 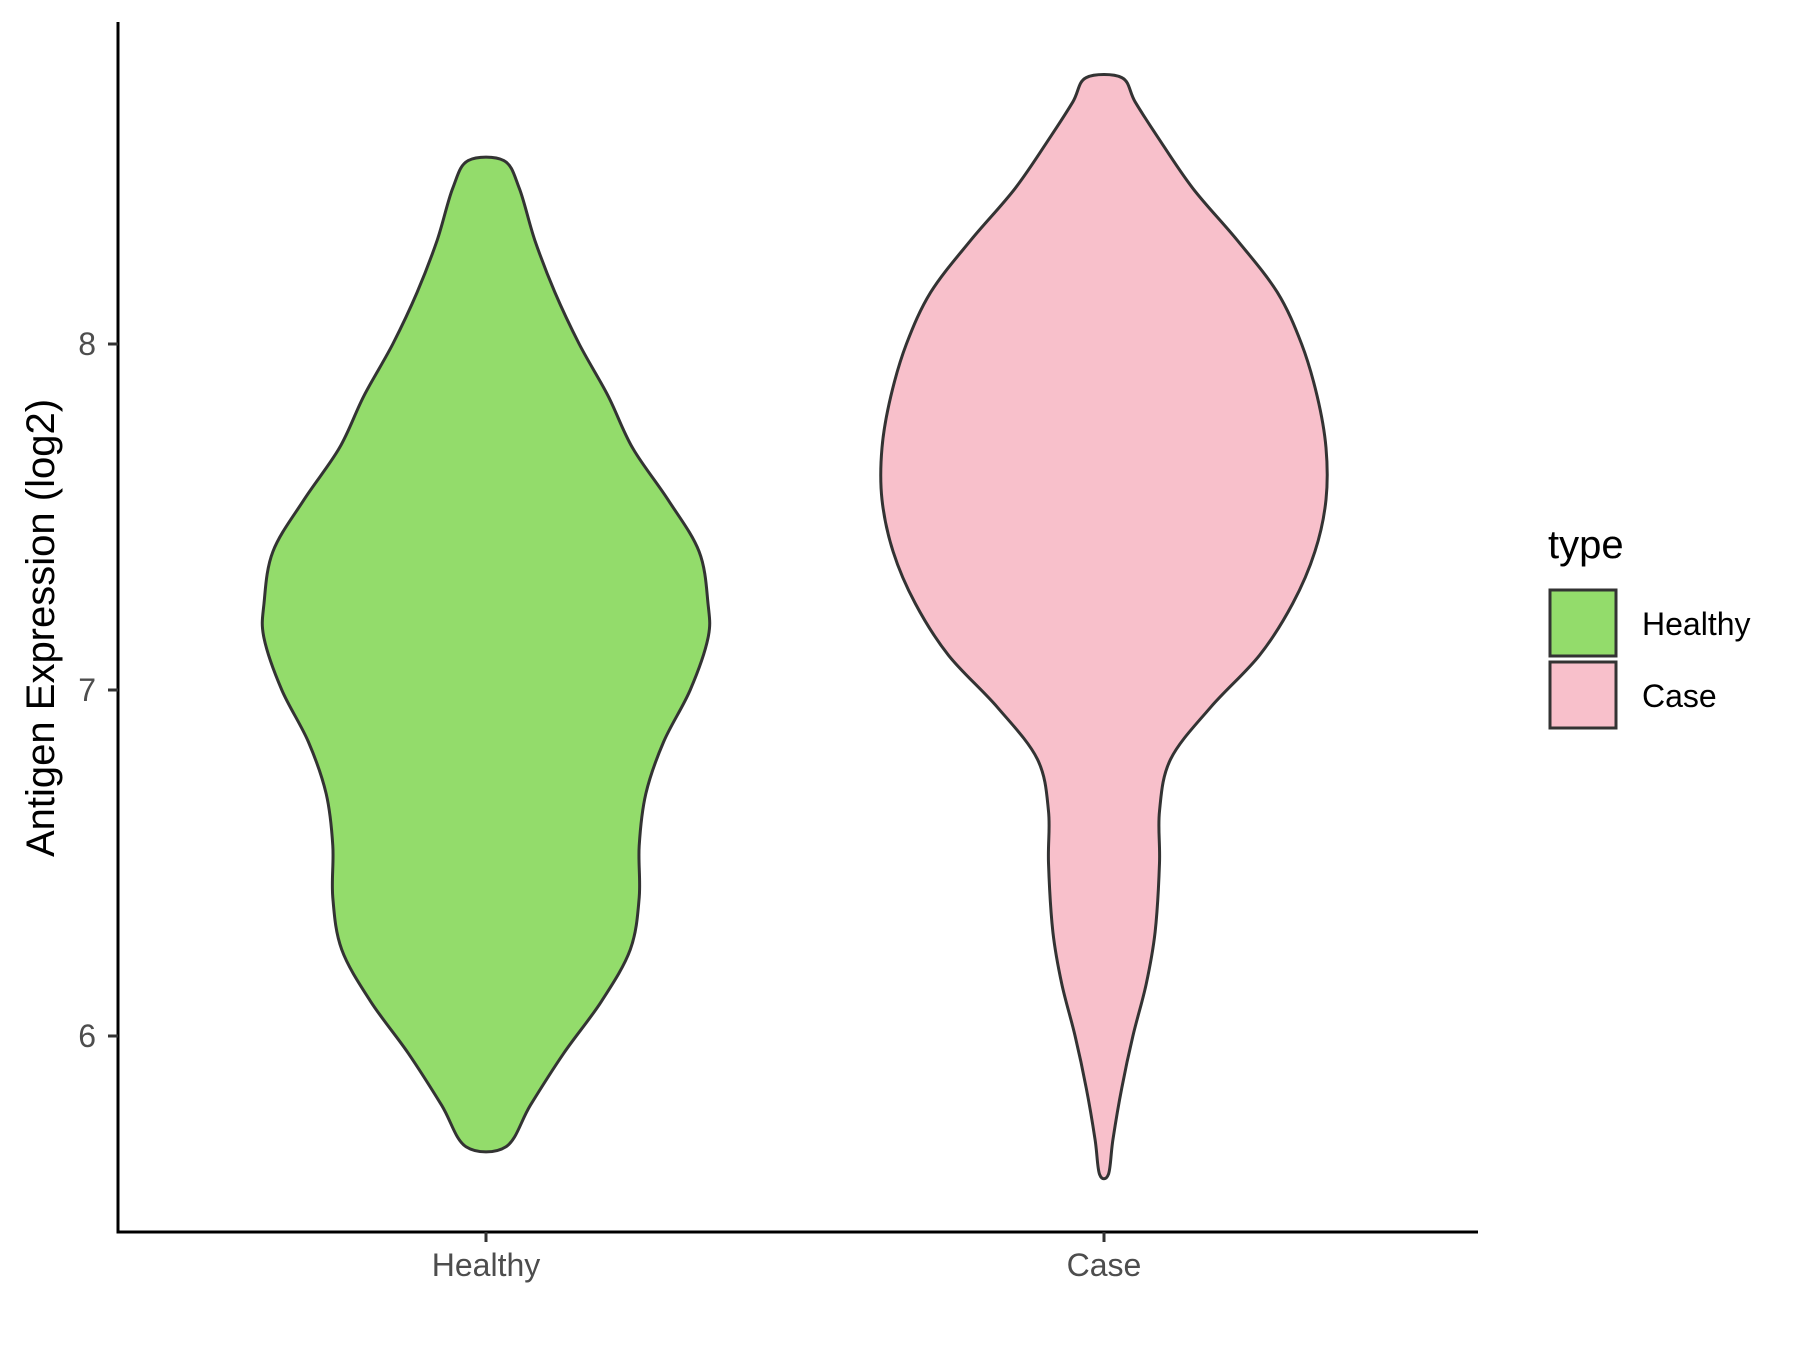 I want to click on x-ticks: Healthy Case, so click(x=787, y=1257).